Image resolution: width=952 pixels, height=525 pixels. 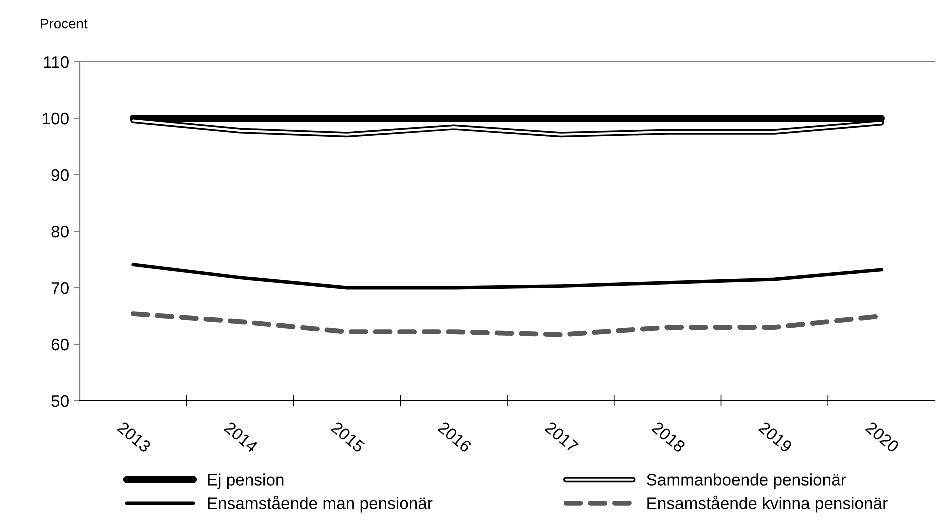 I want to click on x-tick-label: 2017, so click(x=562, y=437).